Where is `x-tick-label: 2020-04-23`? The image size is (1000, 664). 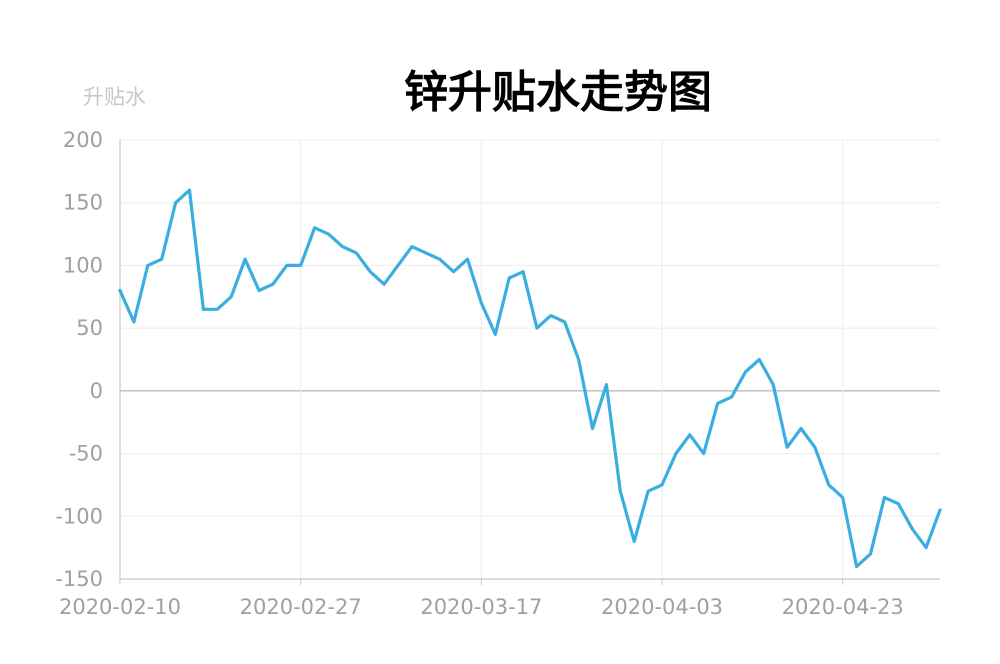
x-tick-label: 2020-04-23 is located at coordinates (843, 607).